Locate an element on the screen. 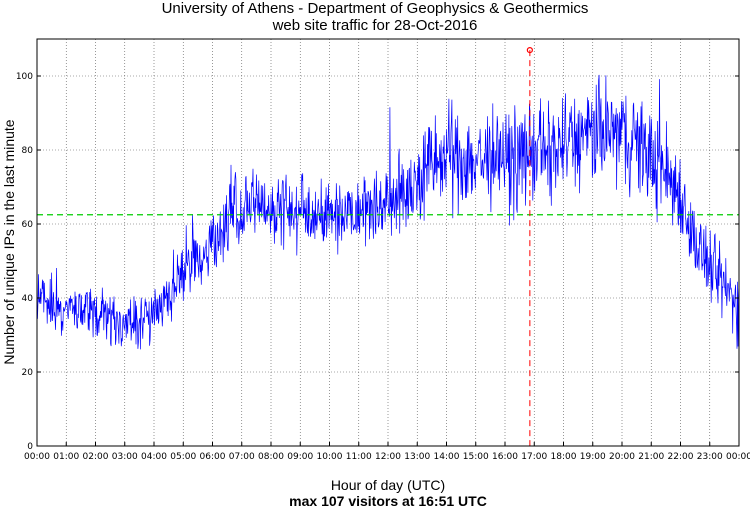  x-tick-label: 20:00 is located at coordinates (622, 457).